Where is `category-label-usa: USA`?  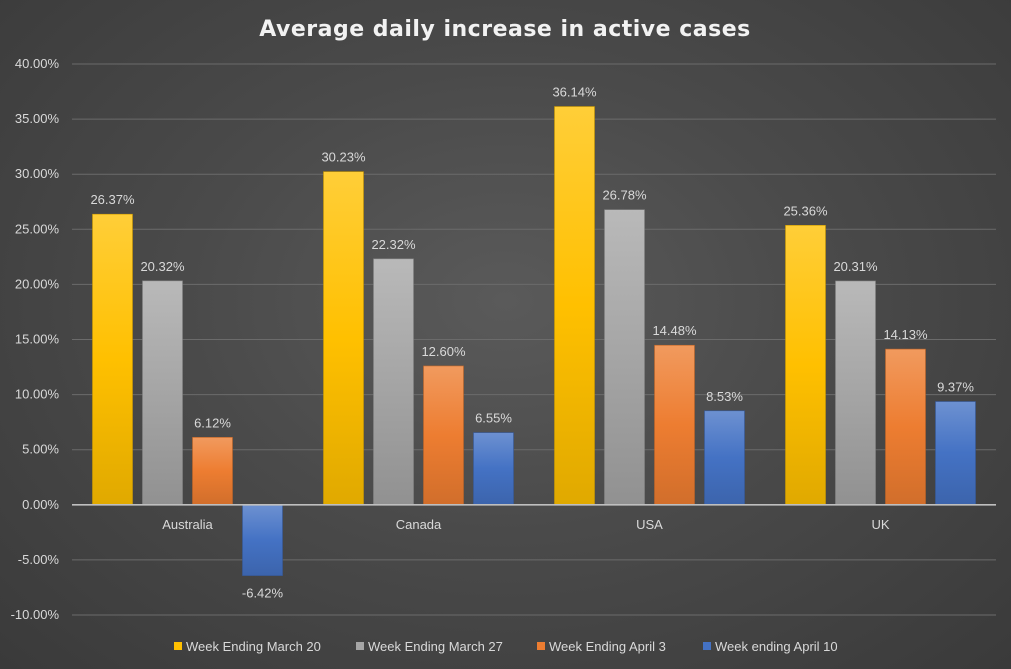
category-label-usa: USA is located at coordinates (649, 524).